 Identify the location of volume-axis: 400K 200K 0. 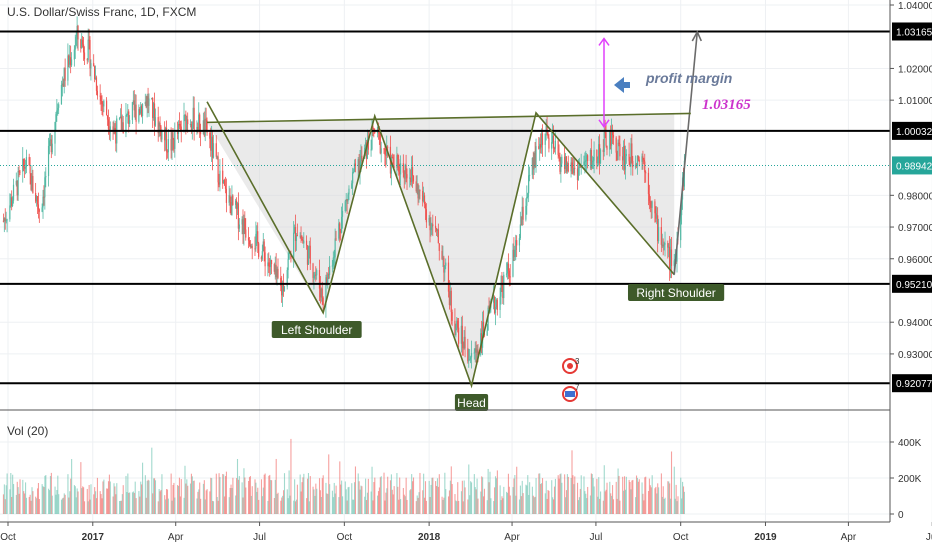
(906, 479).